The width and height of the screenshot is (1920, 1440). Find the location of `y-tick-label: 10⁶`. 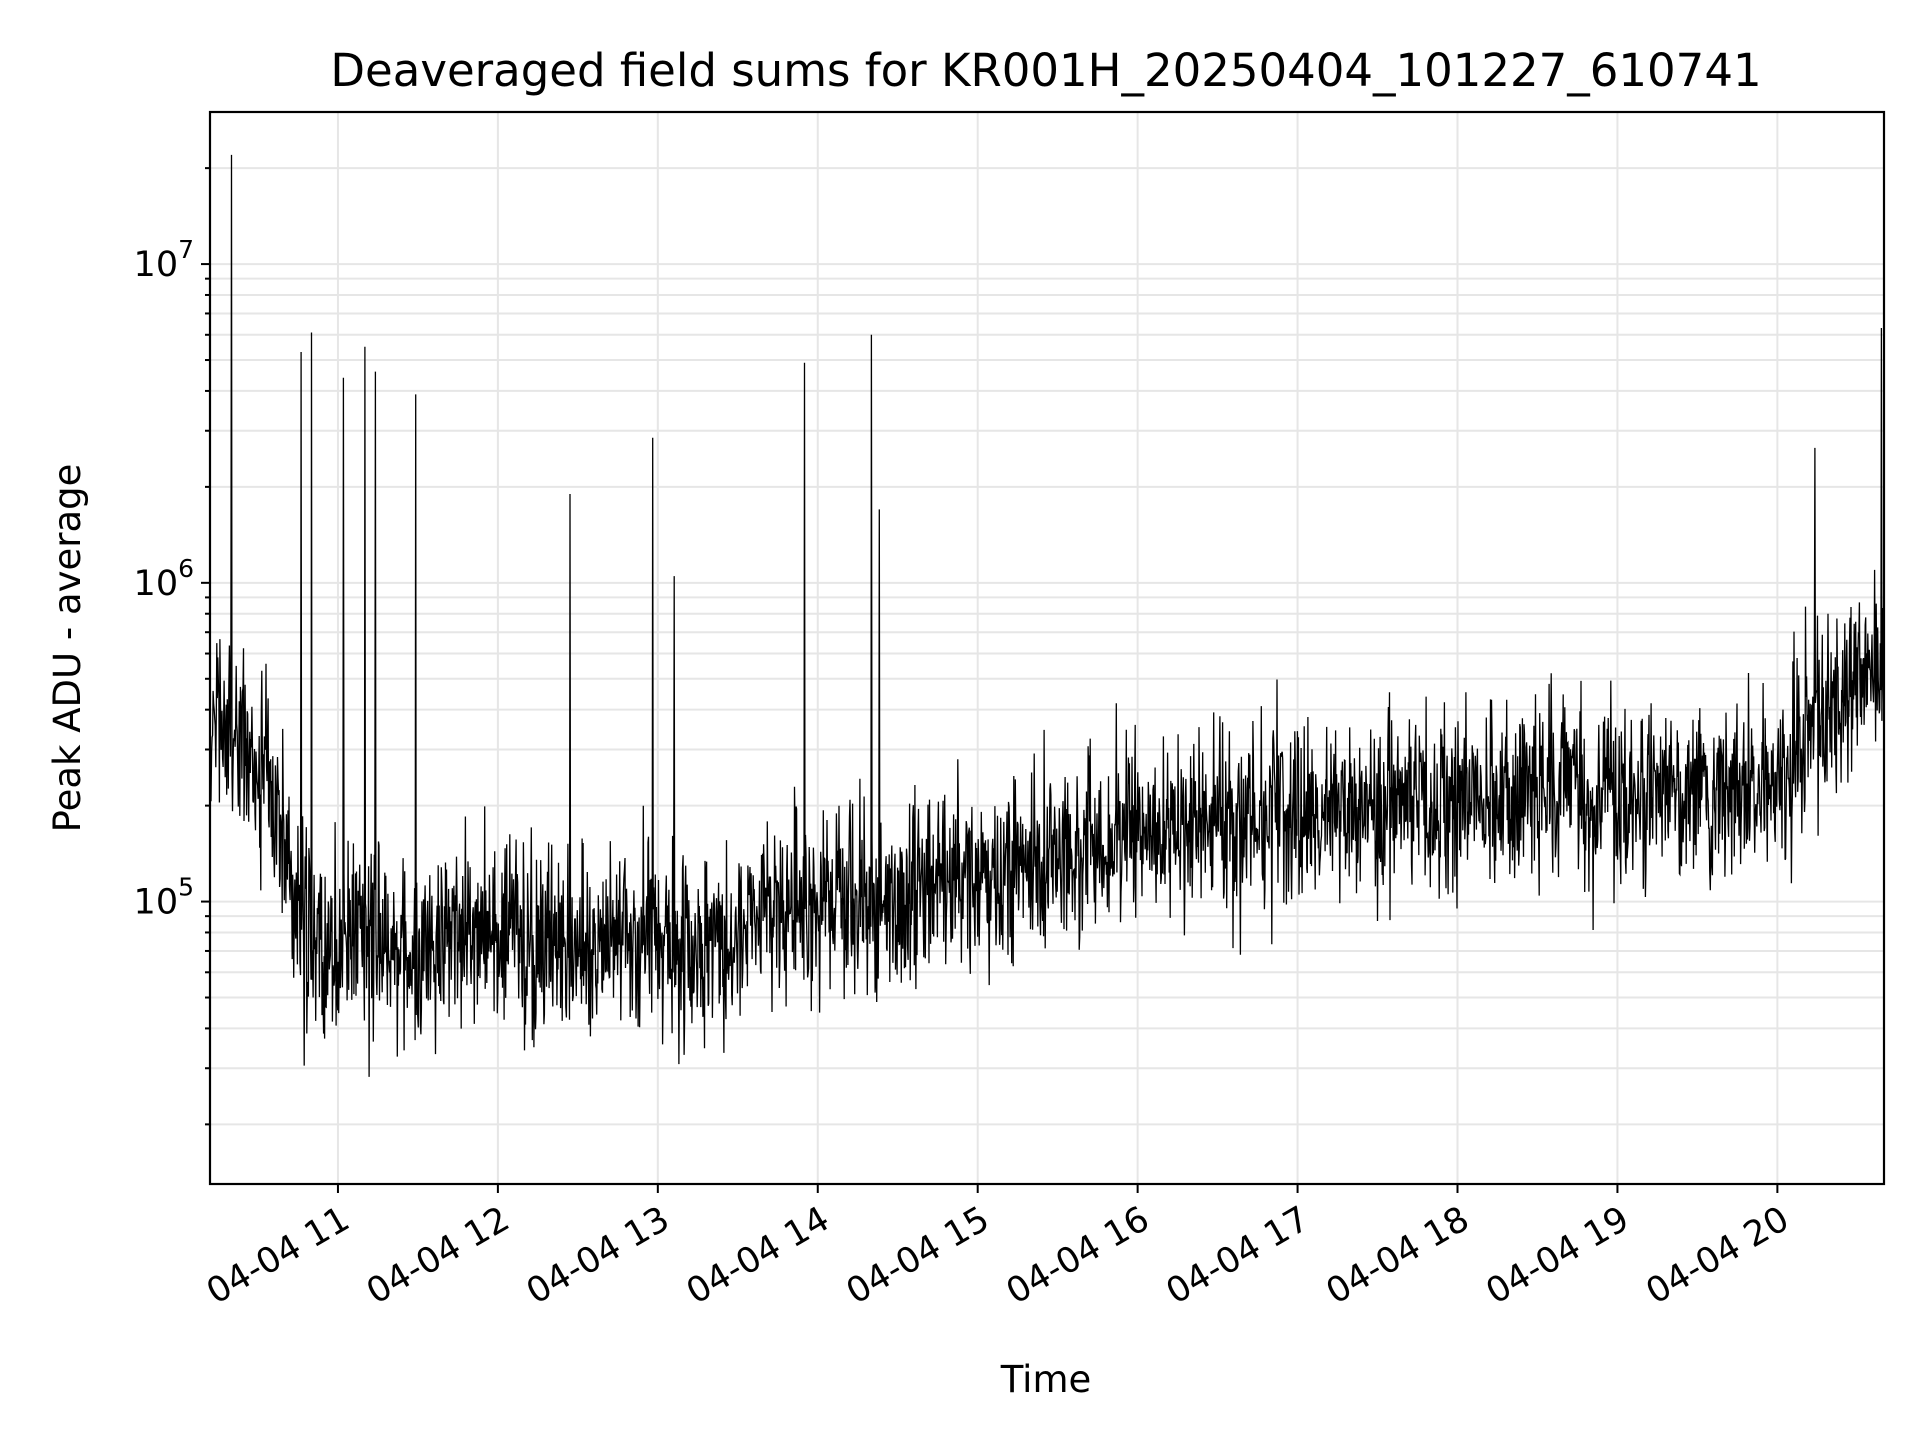

y-tick-label: 10⁶ is located at coordinates (164, 579).